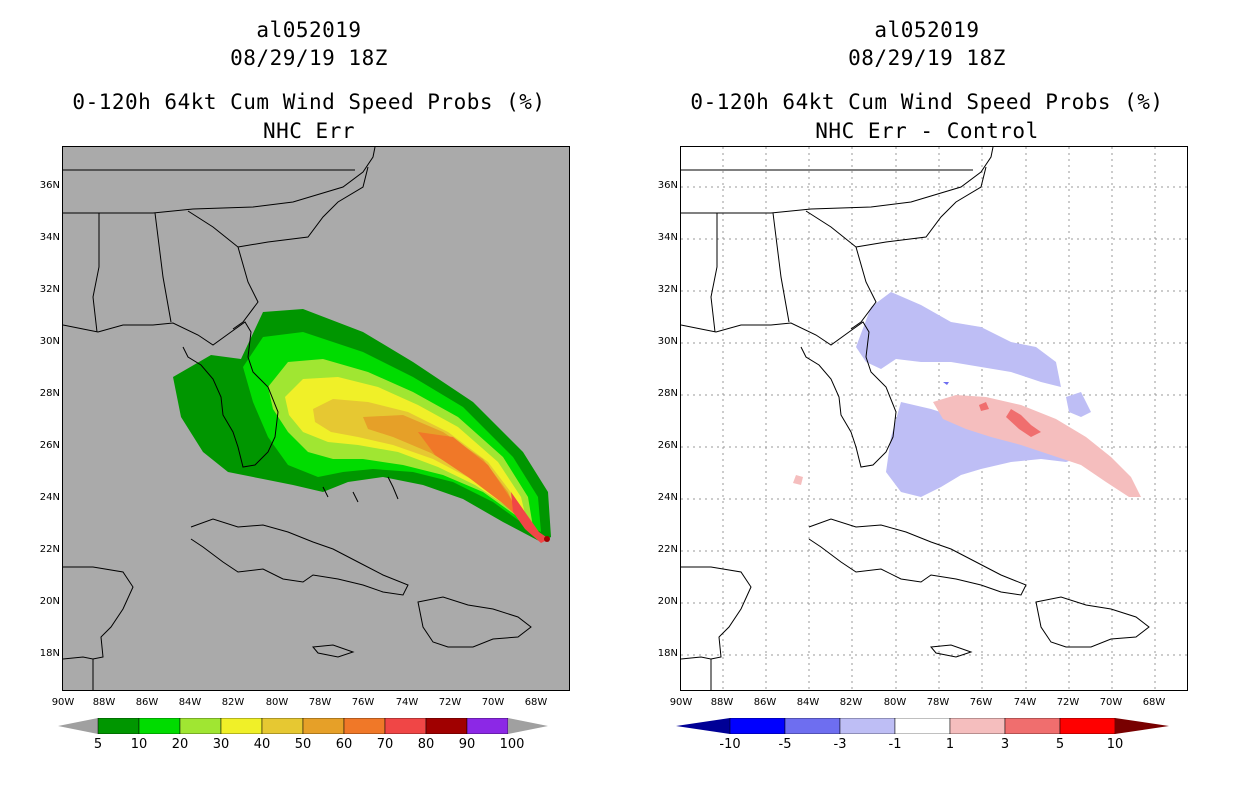  What do you see at coordinates (407, 702) in the screenshot?
I see `lon-label: 74W` at bounding box center [407, 702].